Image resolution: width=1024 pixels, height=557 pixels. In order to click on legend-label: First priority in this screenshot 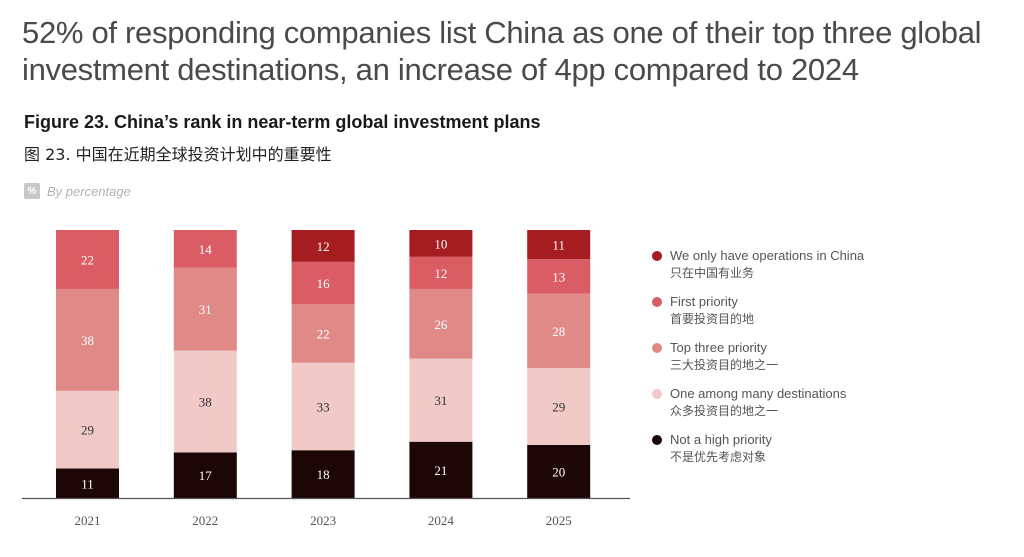, I will do `click(704, 301)`.